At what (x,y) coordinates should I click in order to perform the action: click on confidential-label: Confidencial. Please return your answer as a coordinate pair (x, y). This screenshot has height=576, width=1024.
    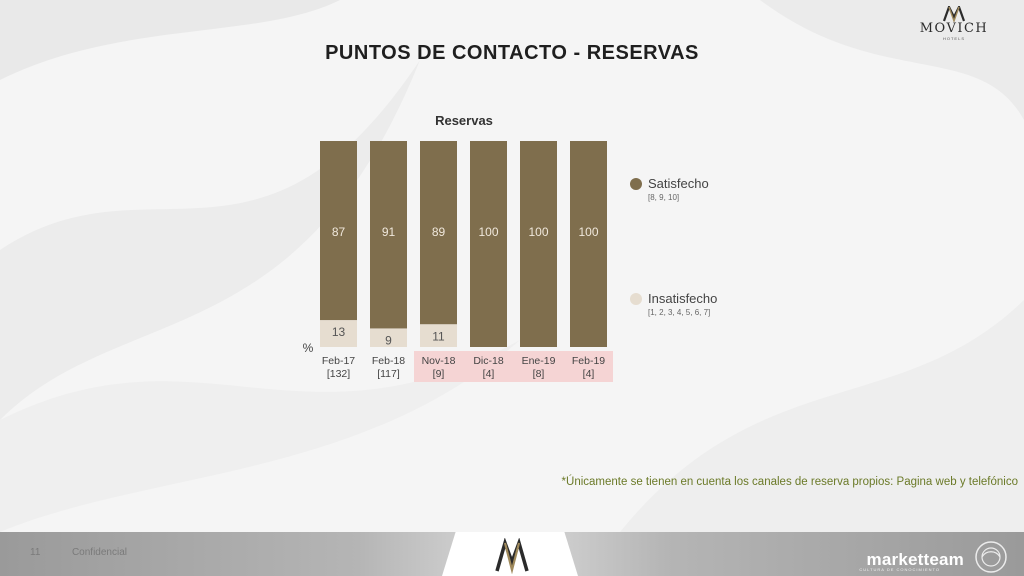
    Looking at the image, I should click on (99, 552).